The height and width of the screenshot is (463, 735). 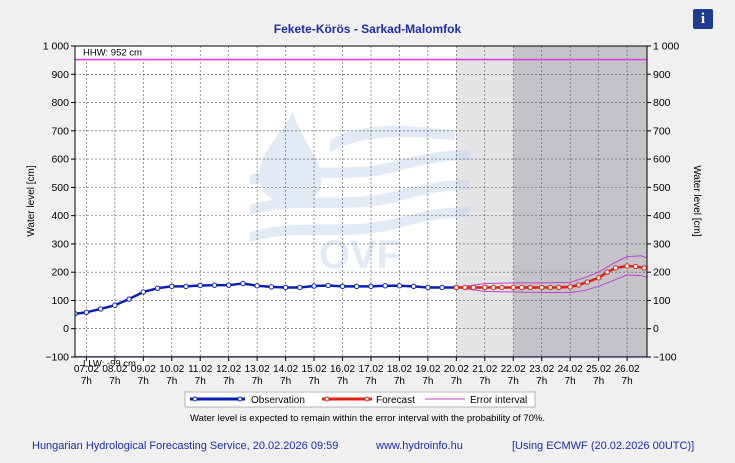 I want to click on x-tick-label: 15.02, so click(x=314, y=369).